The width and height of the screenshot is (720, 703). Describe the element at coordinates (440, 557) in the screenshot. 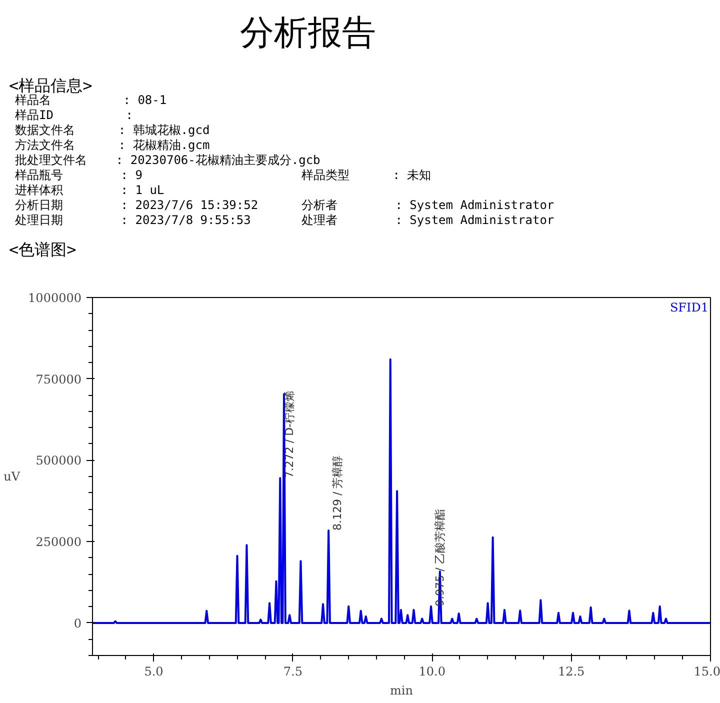

I see `annotation: 9.975 / 乙酸芳樟酯` at that location.